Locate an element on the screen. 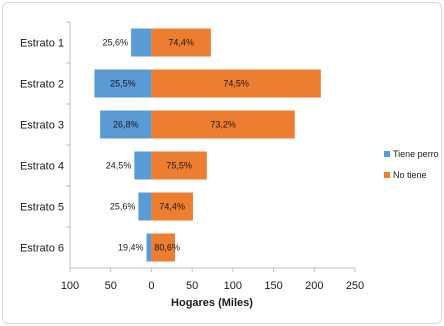 The height and width of the screenshot is (326, 444). x-tick-label: 250 is located at coordinates (355, 286).